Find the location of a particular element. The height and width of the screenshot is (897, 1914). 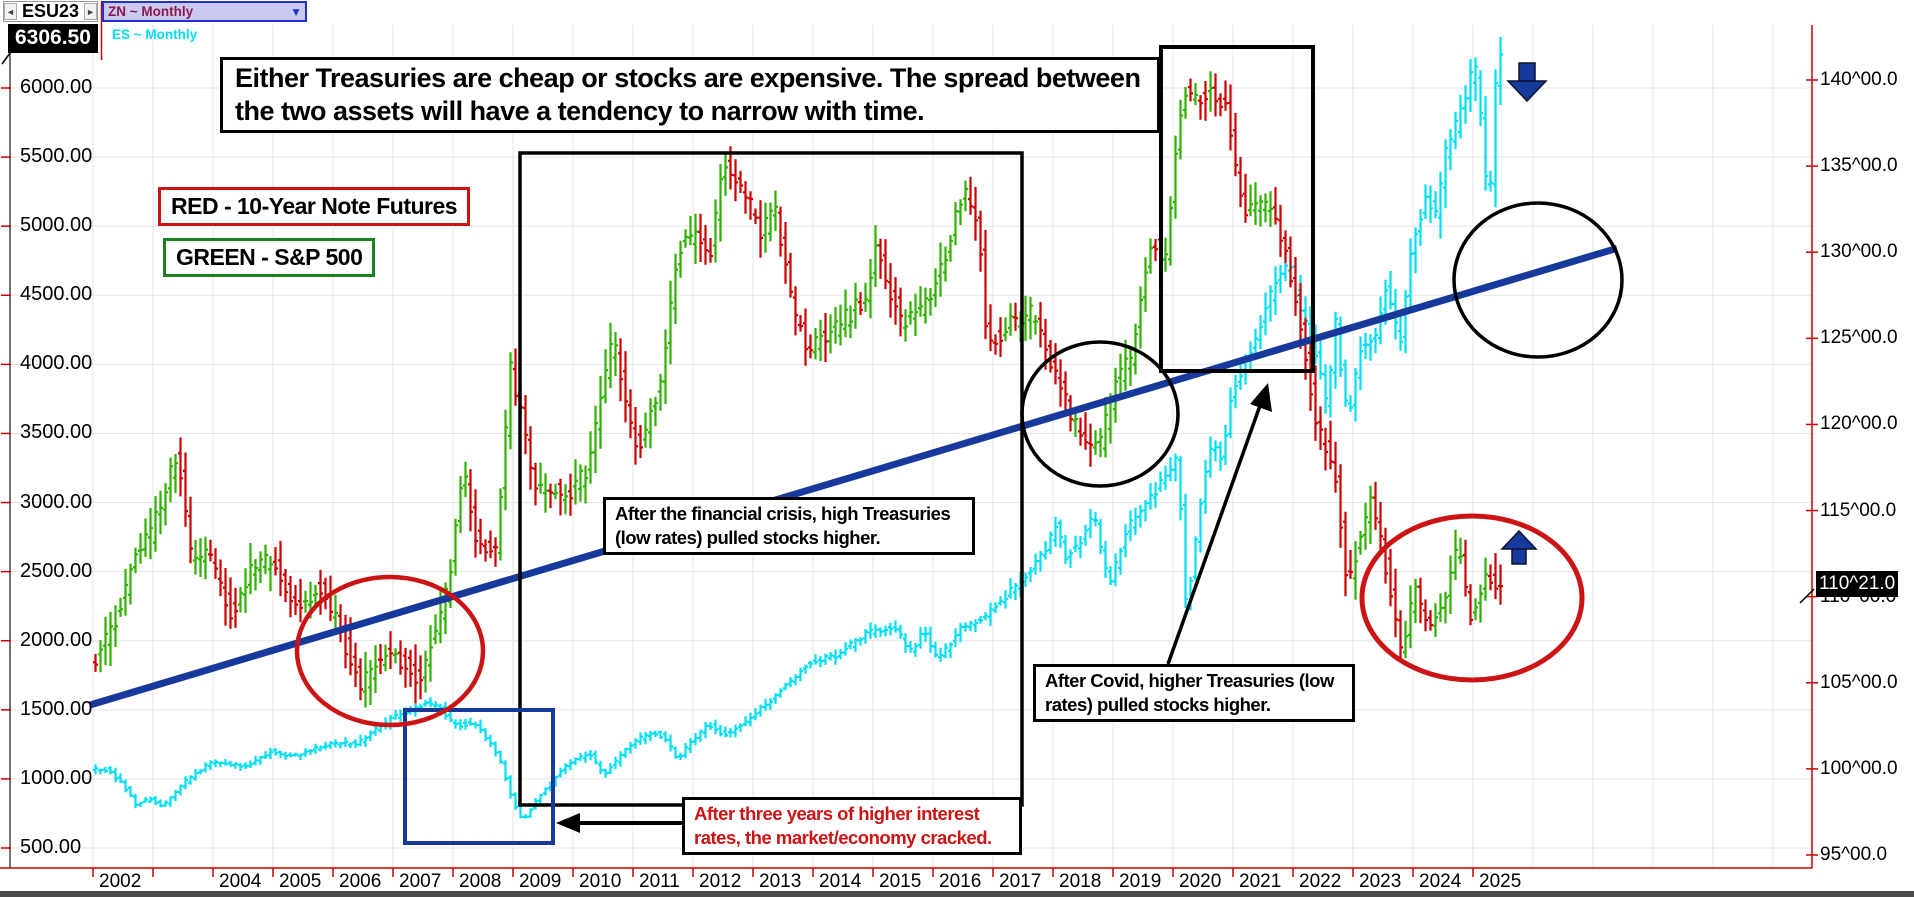

right-axis-label: 115^00.0 is located at coordinates (1858, 510).